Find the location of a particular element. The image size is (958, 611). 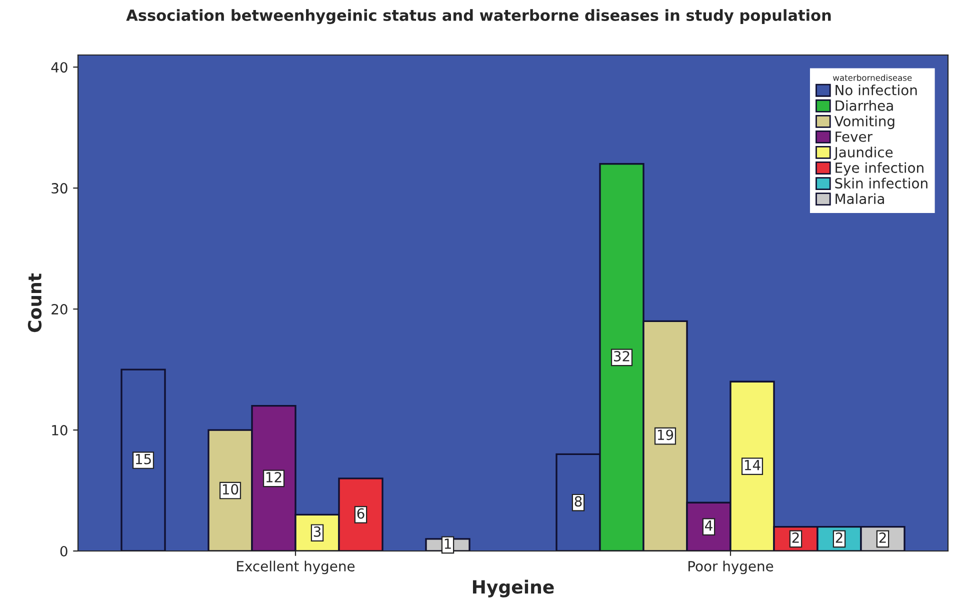

y-tick-label: 20 is located at coordinates (60, 309).